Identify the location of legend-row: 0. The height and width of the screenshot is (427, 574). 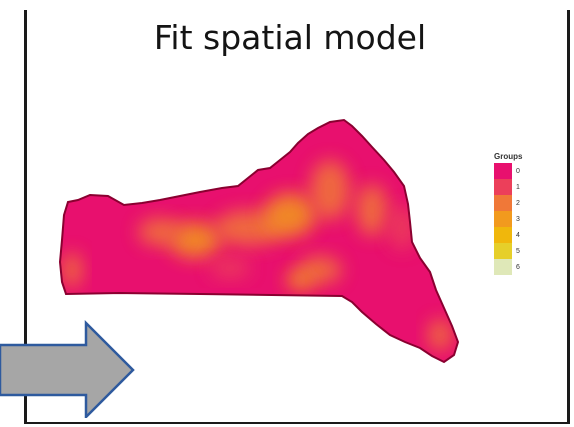
(508, 171).